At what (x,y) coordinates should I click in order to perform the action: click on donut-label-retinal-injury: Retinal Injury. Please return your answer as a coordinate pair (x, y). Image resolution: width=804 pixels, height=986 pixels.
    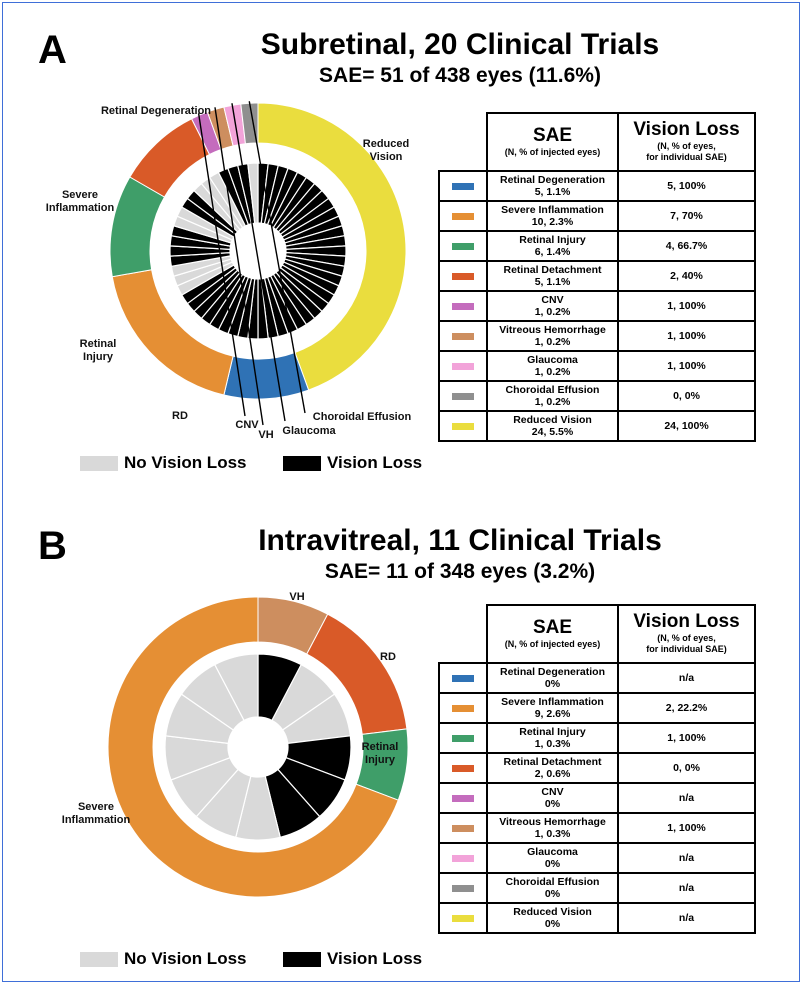
    Looking at the image, I should click on (98, 350).